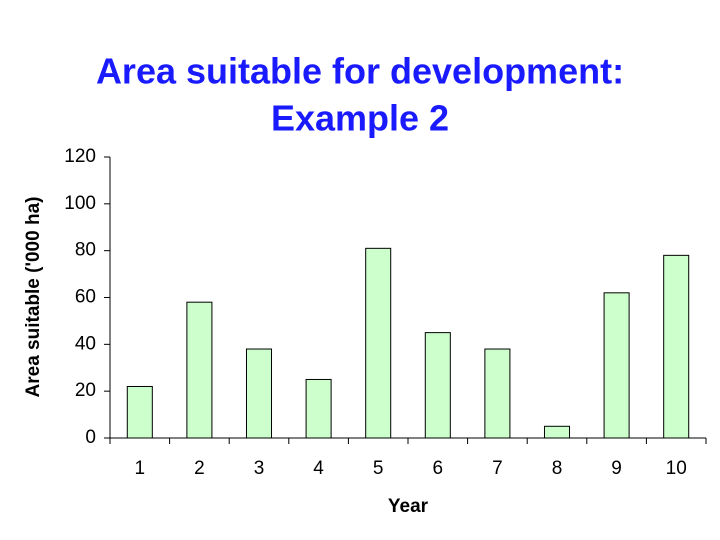  What do you see at coordinates (85, 390) in the screenshot?
I see `y-tick-label: 20` at bounding box center [85, 390].